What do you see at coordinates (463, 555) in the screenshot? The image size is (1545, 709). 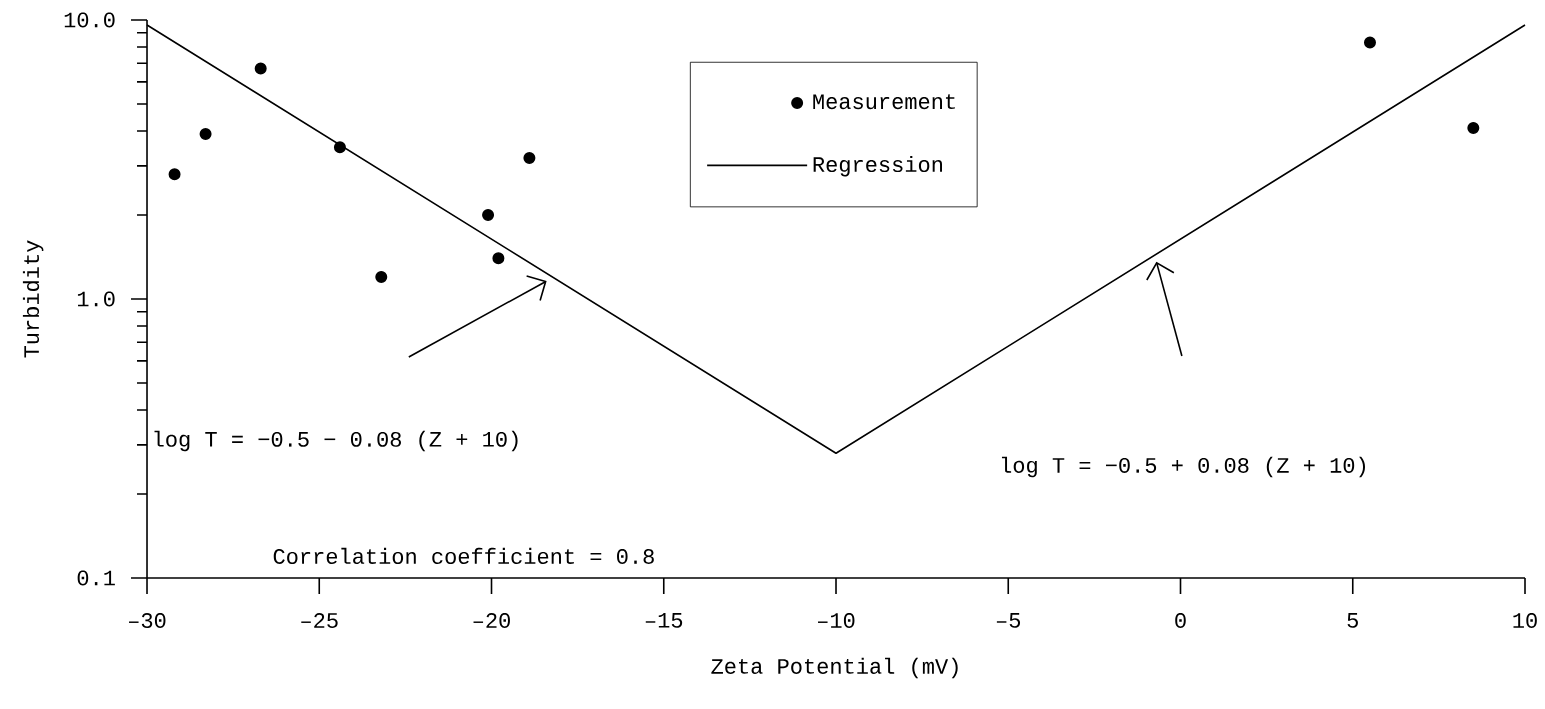 I see `annotation: Correlation coefficient = 0.8` at bounding box center [463, 555].